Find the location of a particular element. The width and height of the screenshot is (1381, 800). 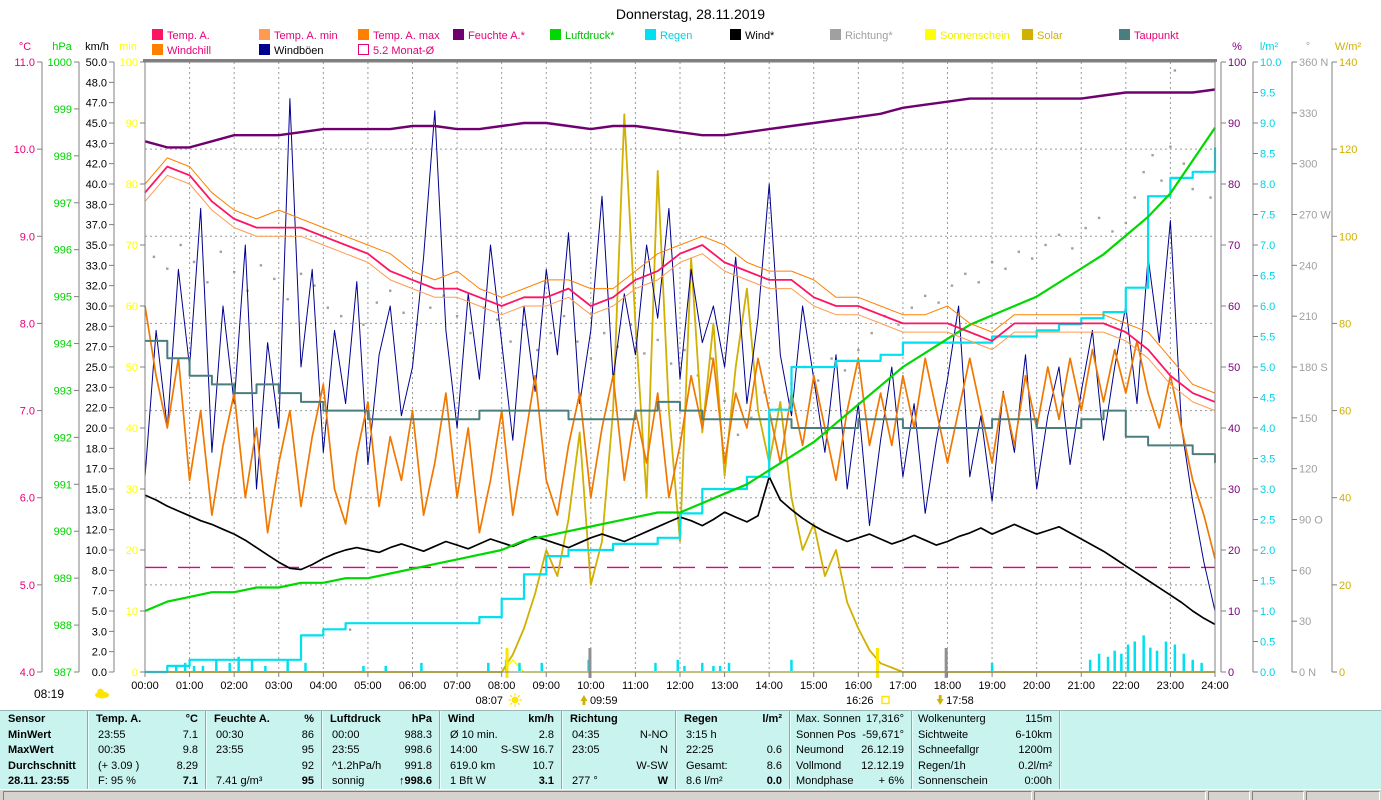

col-unit: % is located at coordinates (309, 719).